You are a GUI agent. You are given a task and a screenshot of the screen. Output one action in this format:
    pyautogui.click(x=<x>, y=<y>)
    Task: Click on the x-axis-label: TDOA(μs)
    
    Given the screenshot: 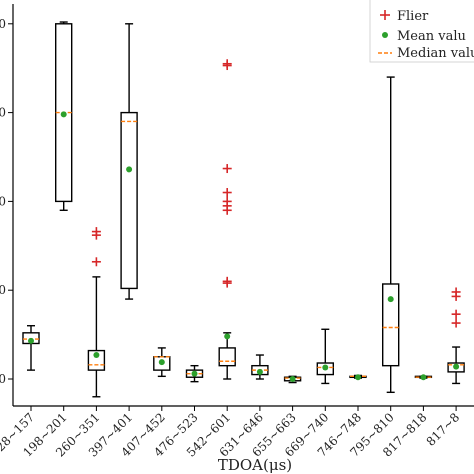 What is the action you would take?
    pyautogui.click(x=255, y=465)
    